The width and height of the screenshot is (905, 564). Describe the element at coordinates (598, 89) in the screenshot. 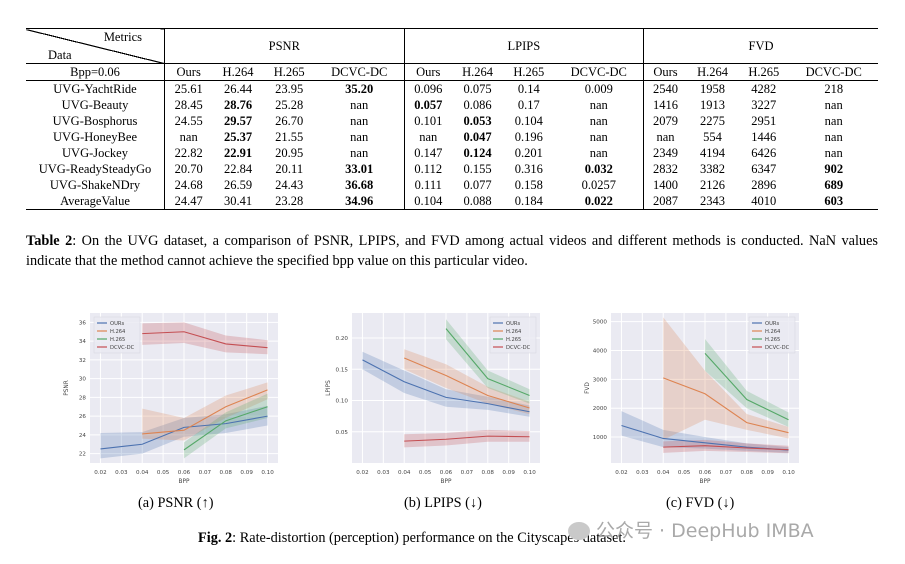

I see `table-cell: 0.009` at that location.